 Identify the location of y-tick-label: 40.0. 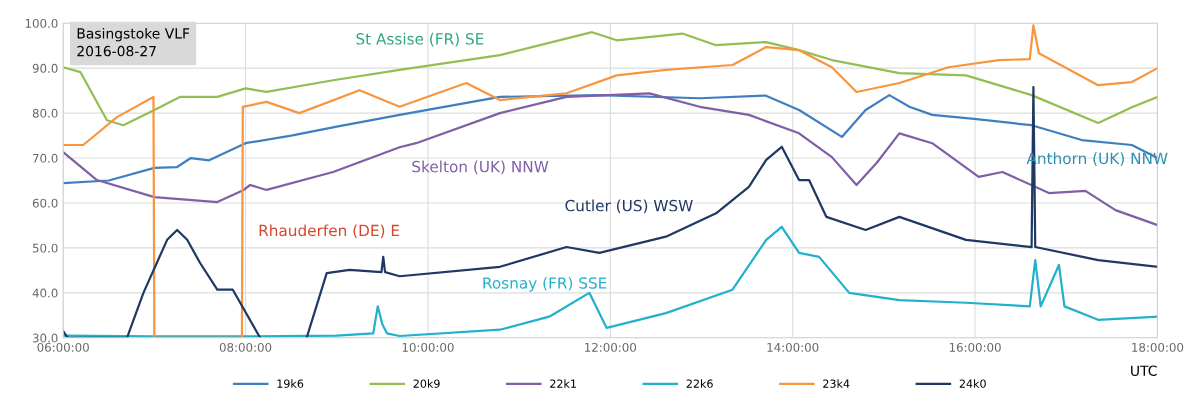
(45, 293).